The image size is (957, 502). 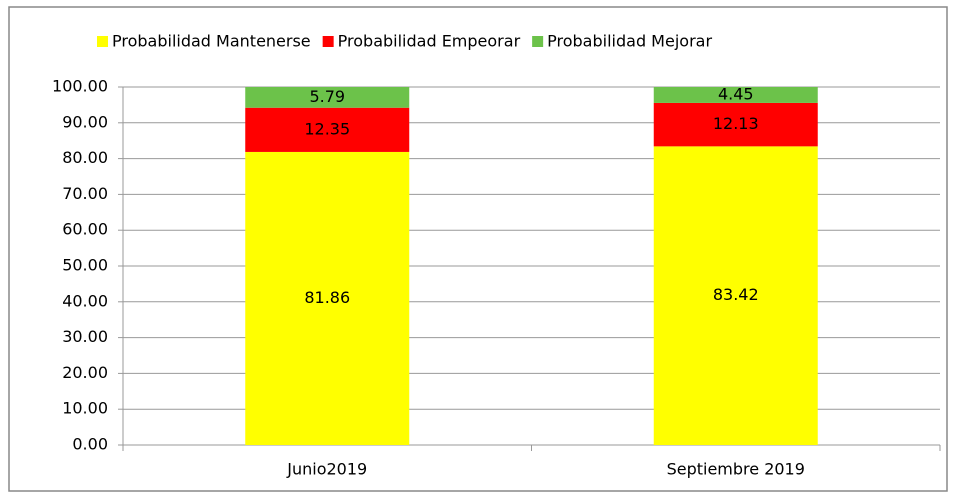 I want to click on legend-label: Probabilidad Mantenerse, so click(x=211, y=41).